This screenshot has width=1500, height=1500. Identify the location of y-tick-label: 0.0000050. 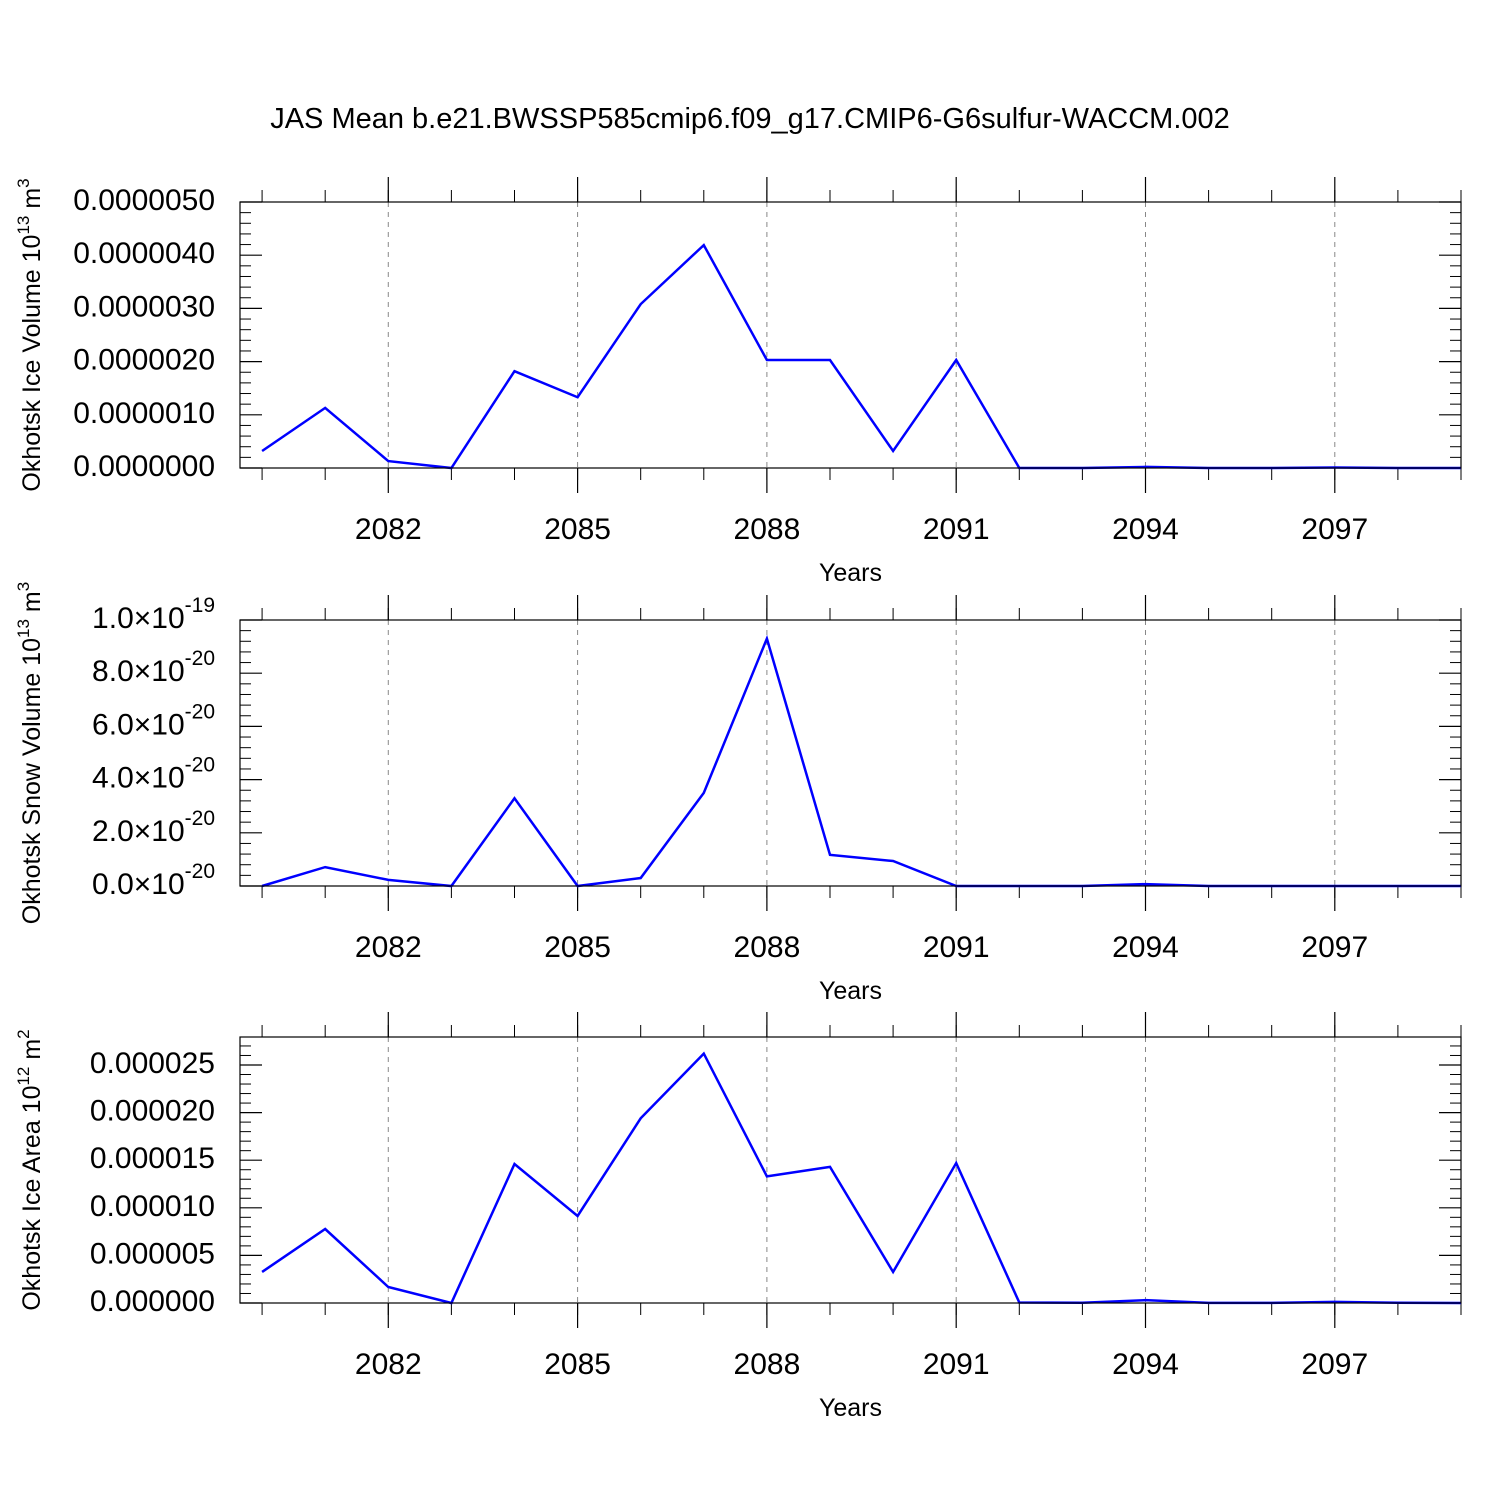
(144, 200).